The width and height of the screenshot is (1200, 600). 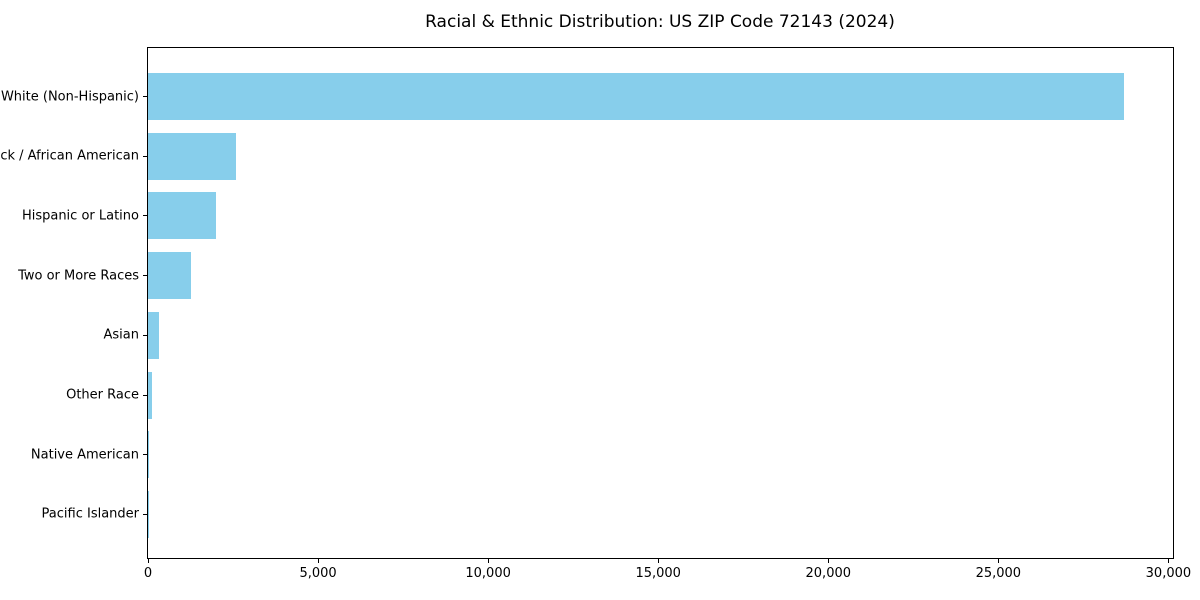 I want to click on category-label: Other Race, so click(x=102, y=395).